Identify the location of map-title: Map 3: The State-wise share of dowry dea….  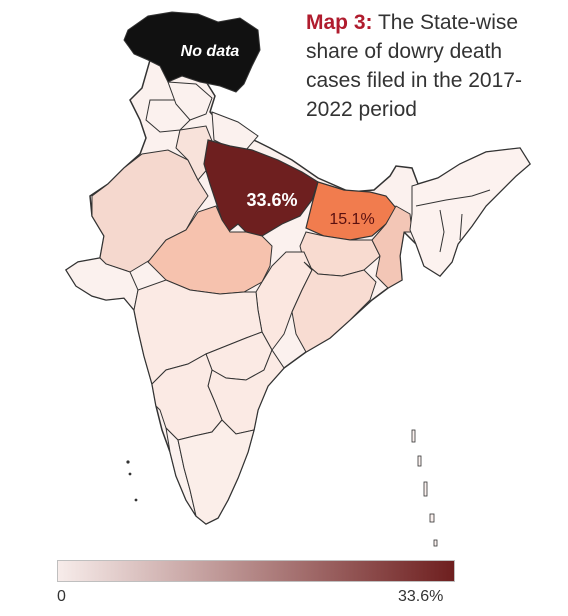
(431, 66).